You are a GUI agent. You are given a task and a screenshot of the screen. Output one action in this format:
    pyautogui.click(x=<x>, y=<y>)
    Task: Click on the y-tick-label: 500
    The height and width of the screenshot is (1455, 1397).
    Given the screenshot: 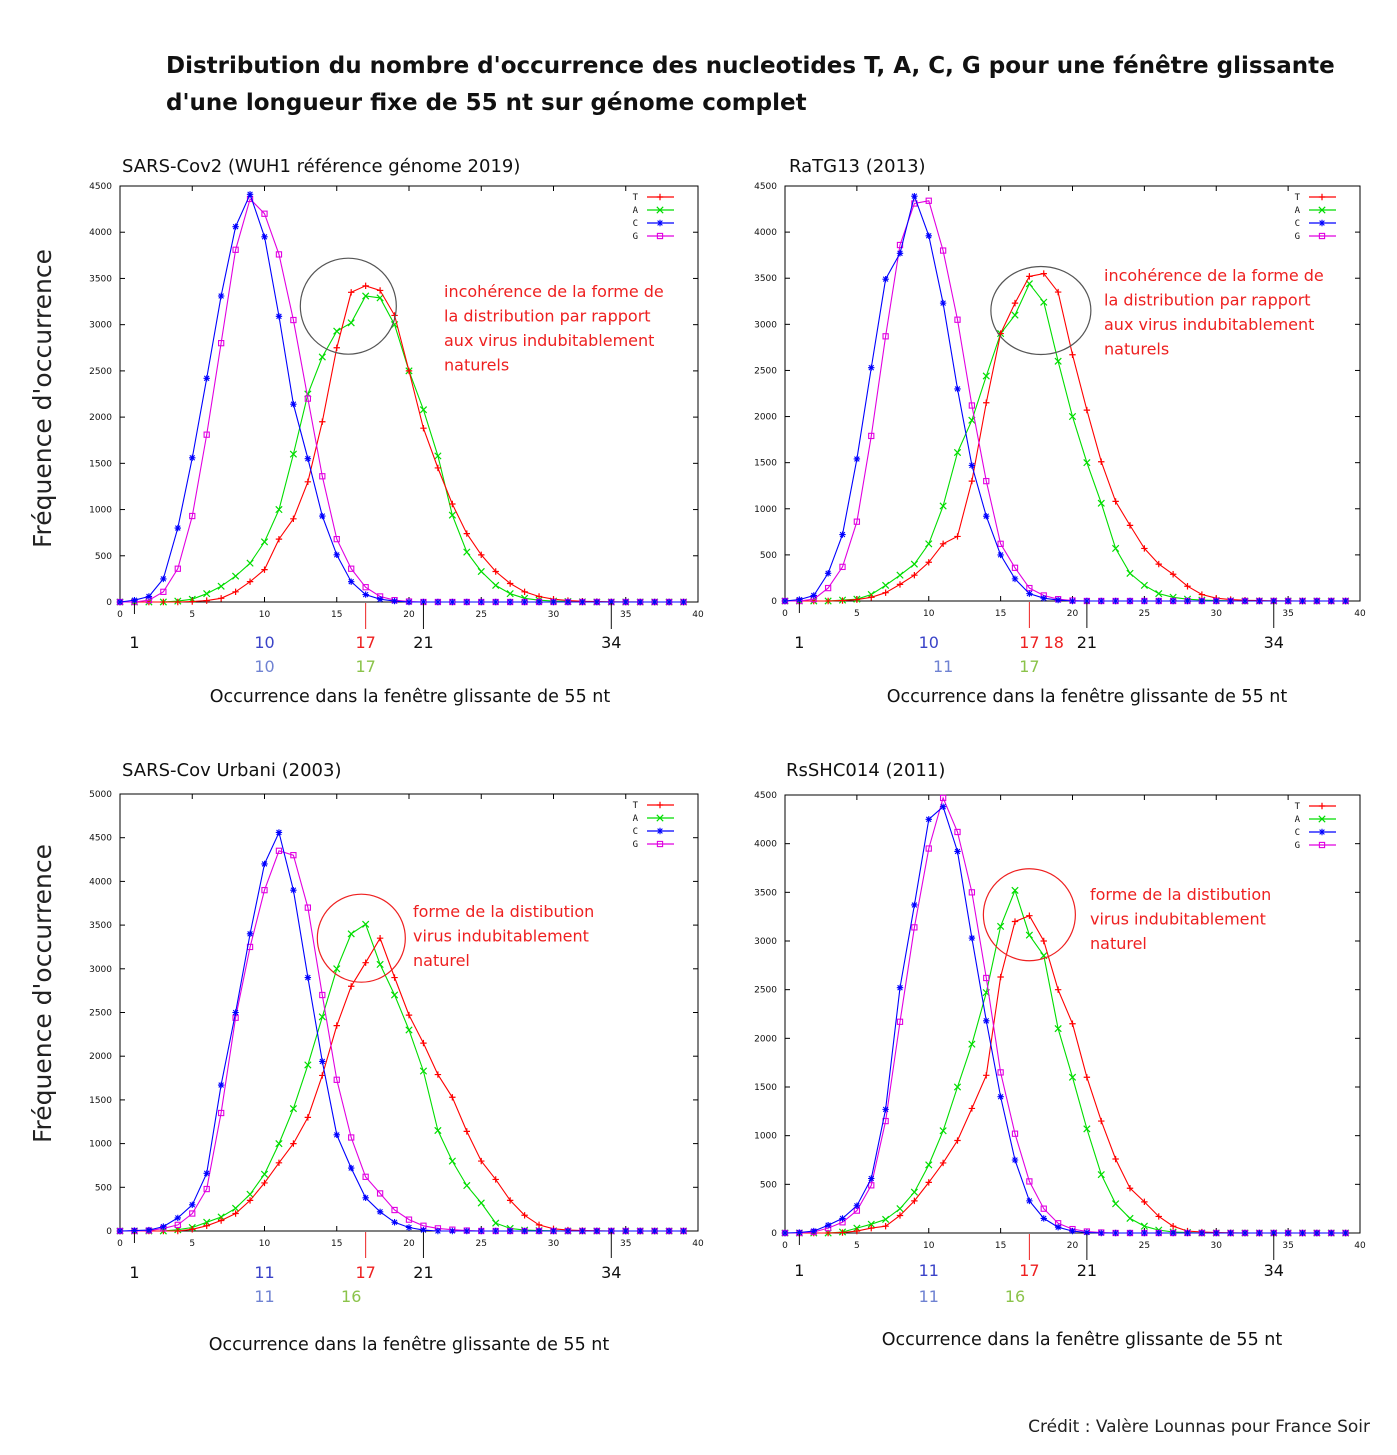 What is the action you would take?
    pyautogui.click(x=103, y=557)
    